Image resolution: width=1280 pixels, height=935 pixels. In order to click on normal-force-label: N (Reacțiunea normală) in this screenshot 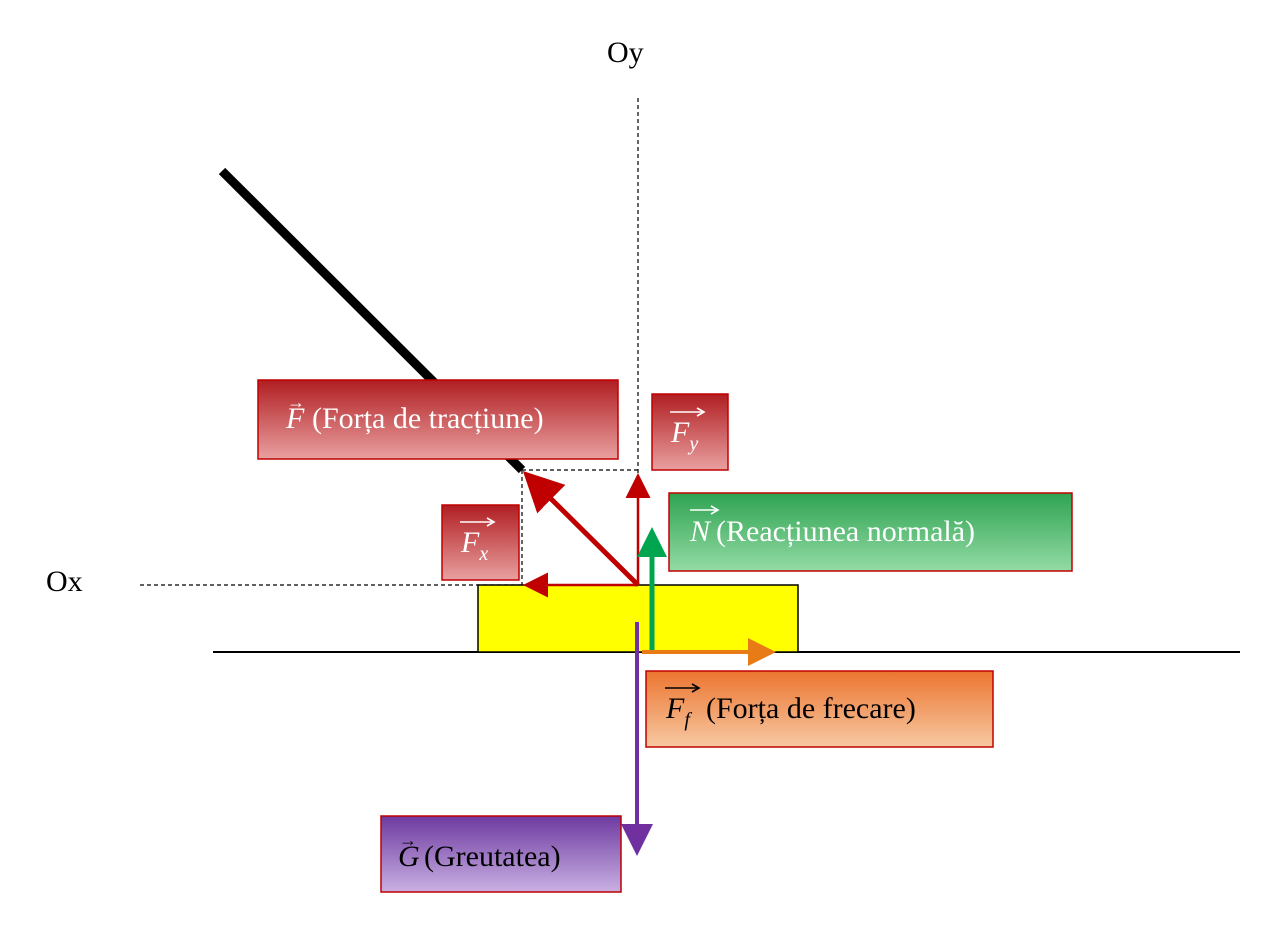, I will do `click(870, 532)`.